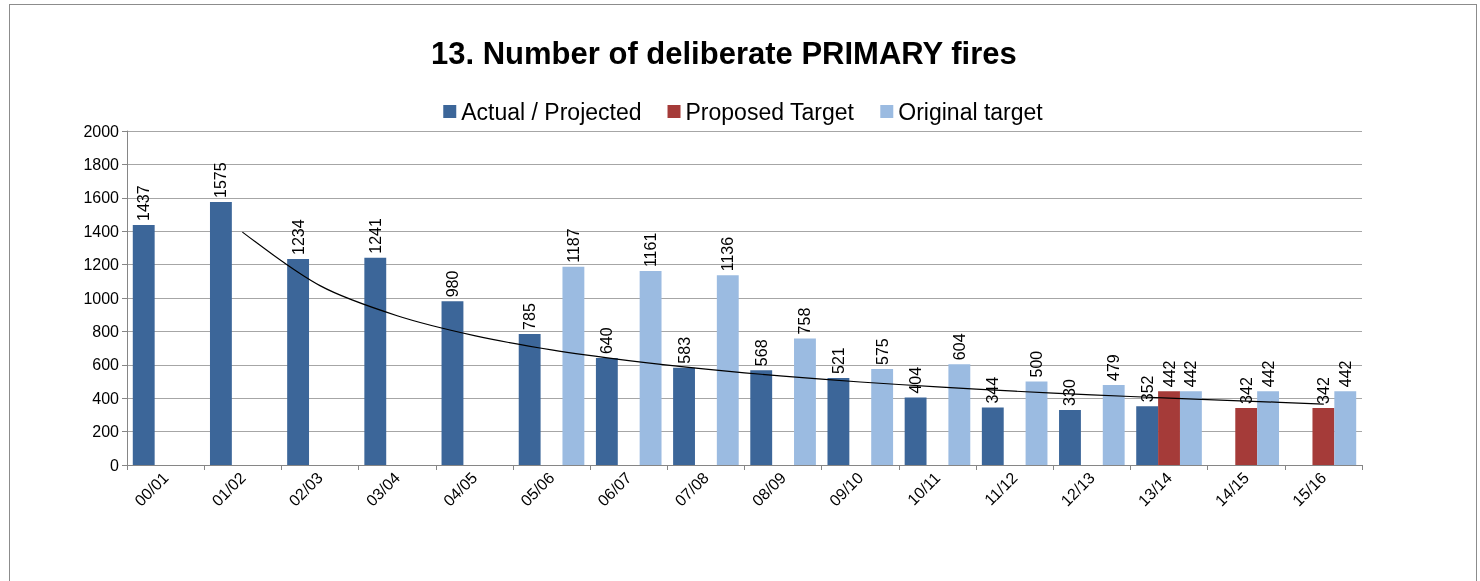 The image size is (1480, 581). Describe the element at coordinates (375, 236) in the screenshot. I see `data-label: 1241` at that location.